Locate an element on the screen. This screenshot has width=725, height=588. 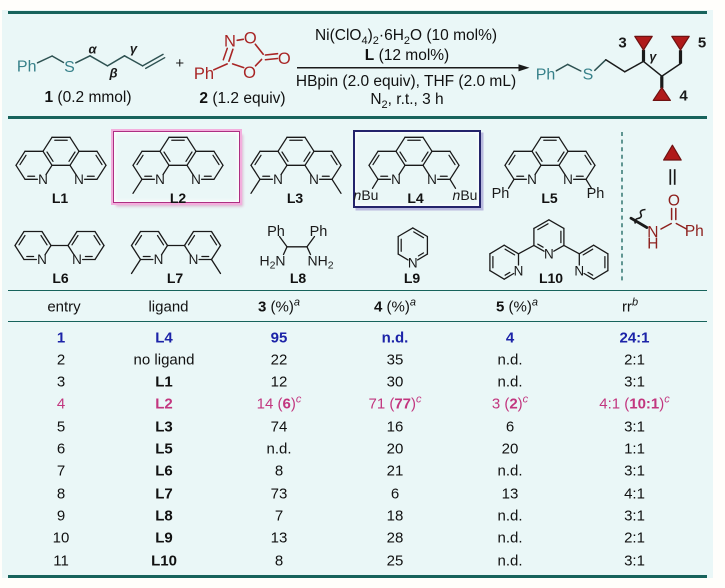
svg-text: 4 is located at coordinates (683, 96).